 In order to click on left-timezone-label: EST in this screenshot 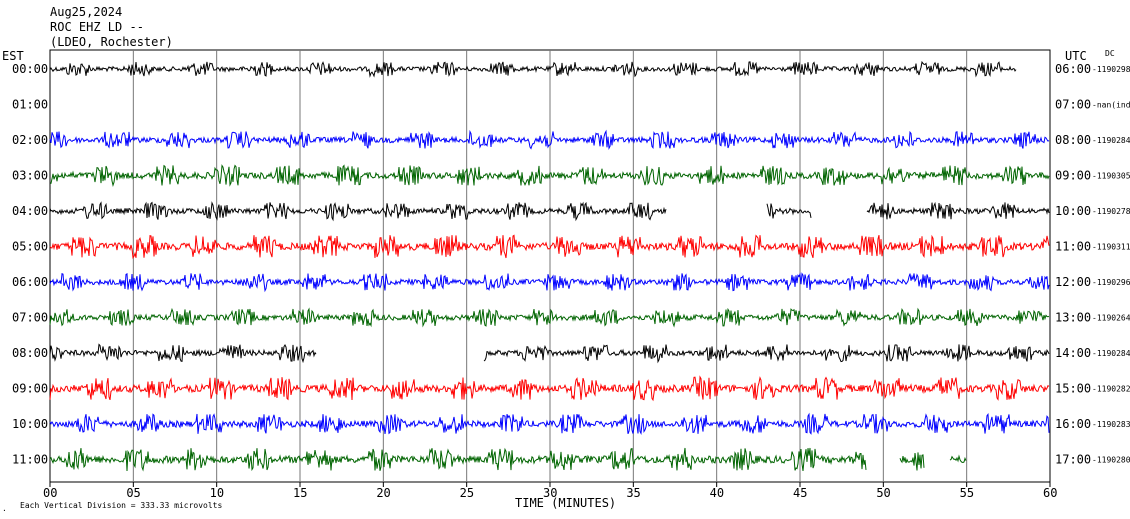, I will do `click(13, 56)`.